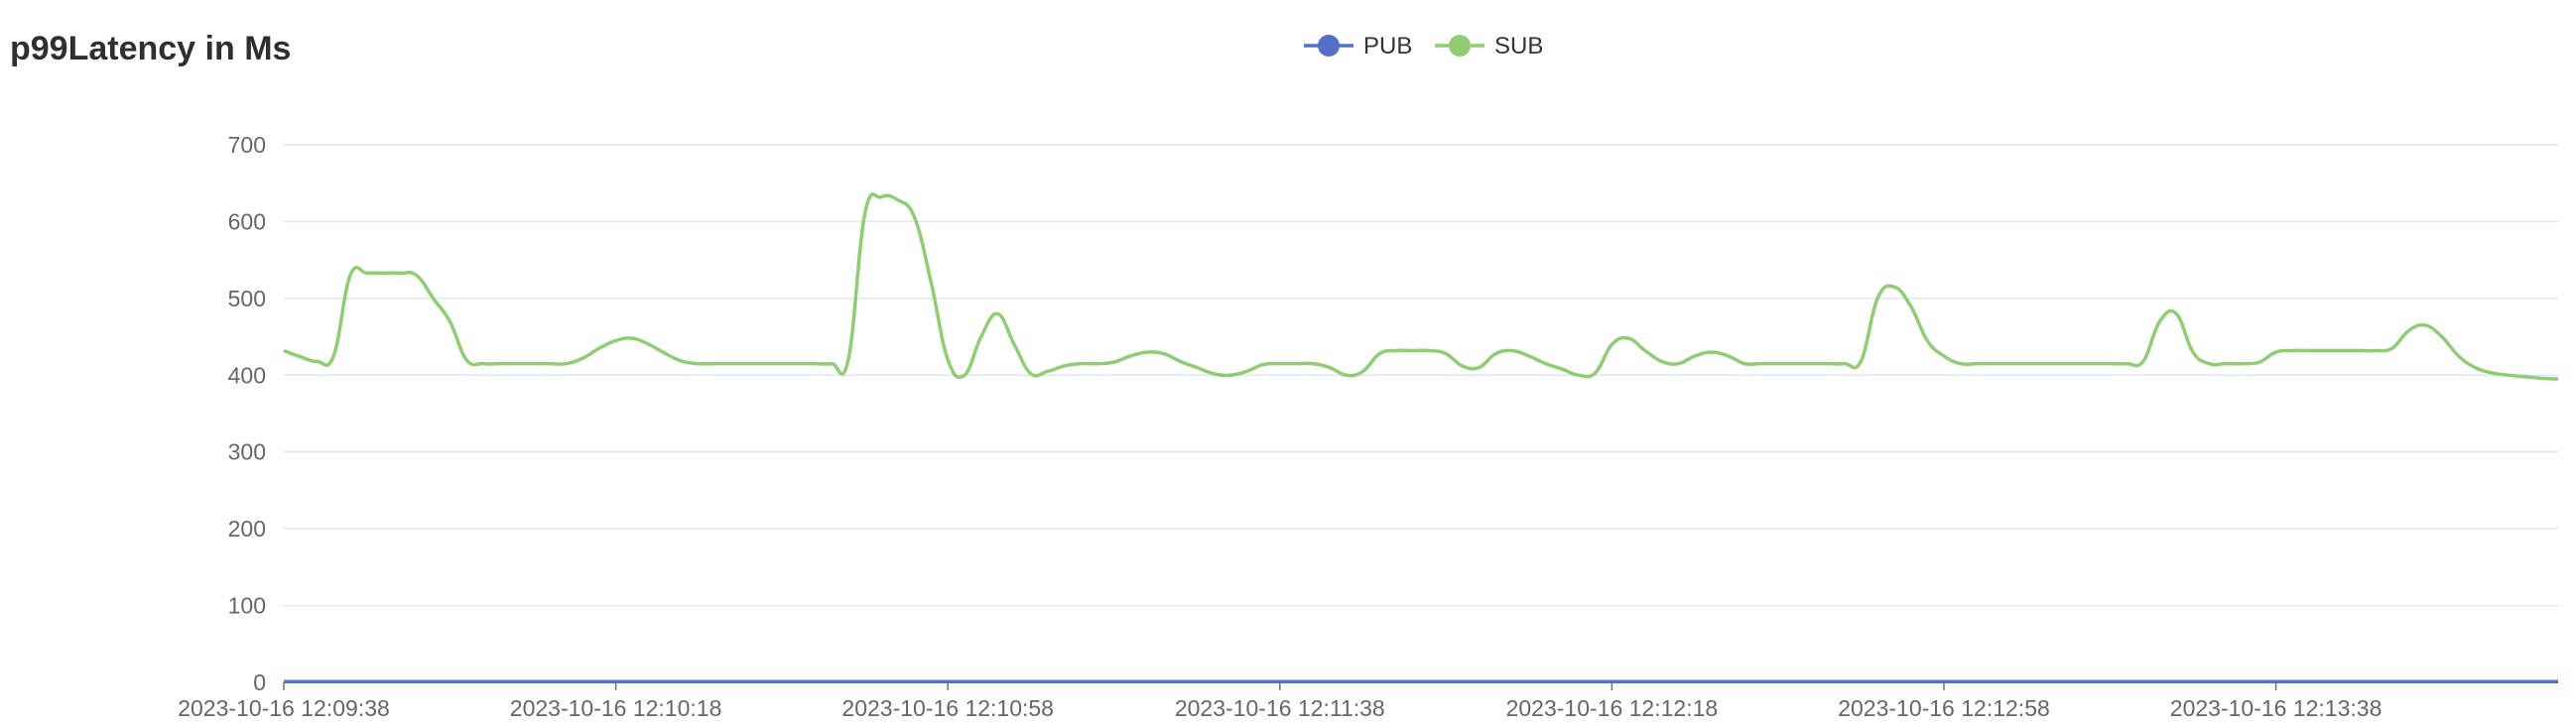 This screenshot has height=726, width=2576. What do you see at coordinates (260, 682) in the screenshot?
I see `y-tick-label: 0` at bounding box center [260, 682].